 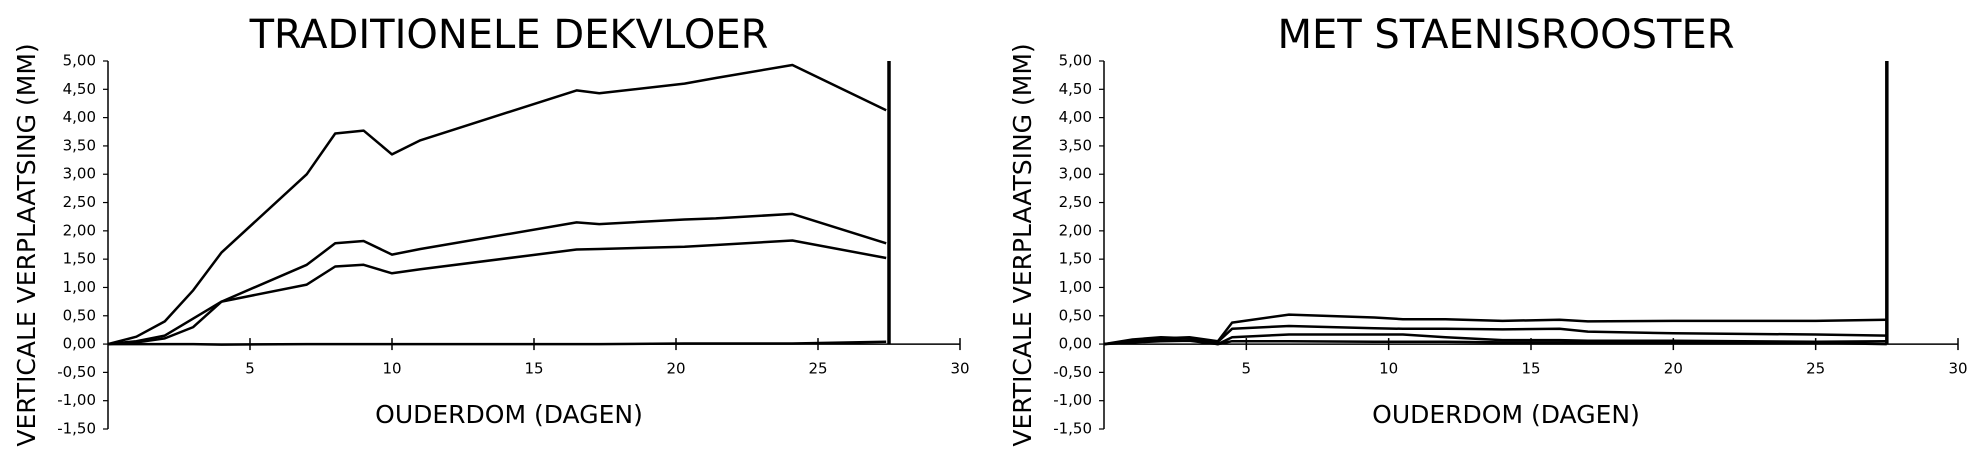 I want to click on chart-title: MET STAENISROOSTER, so click(x=1505, y=35).